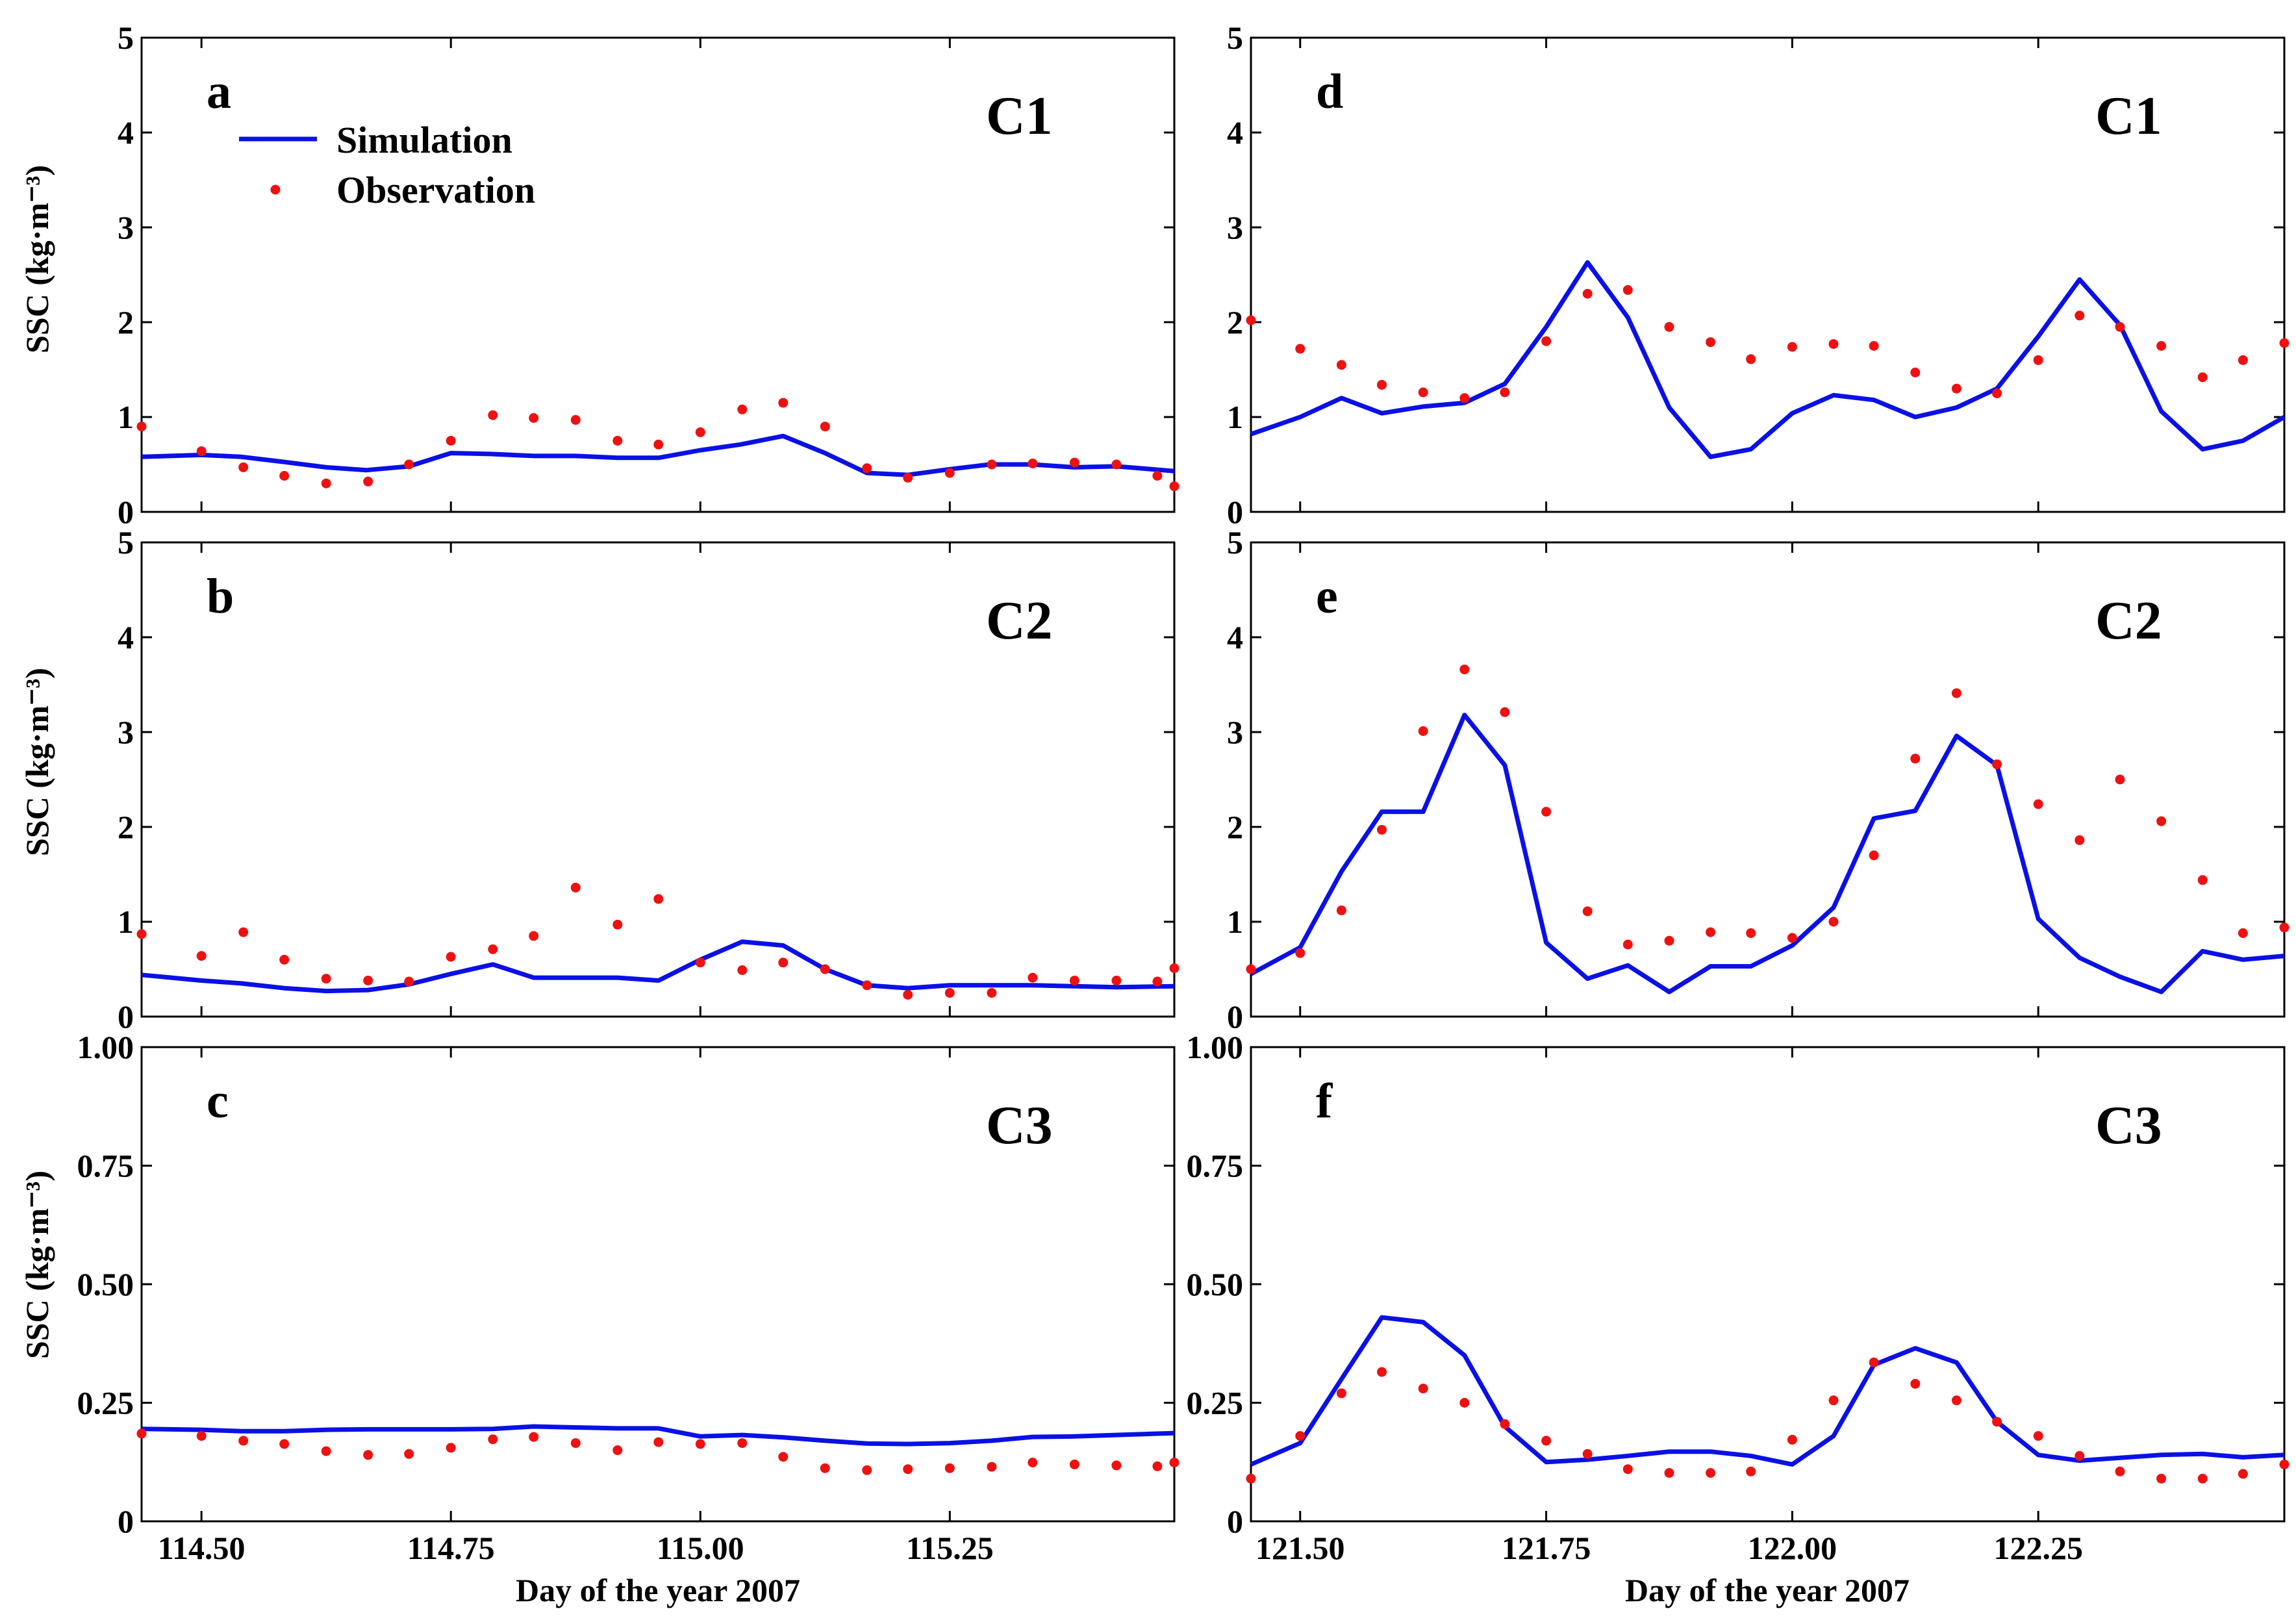  What do you see at coordinates (2128, 116) in the screenshot?
I see `station-label: C1` at bounding box center [2128, 116].